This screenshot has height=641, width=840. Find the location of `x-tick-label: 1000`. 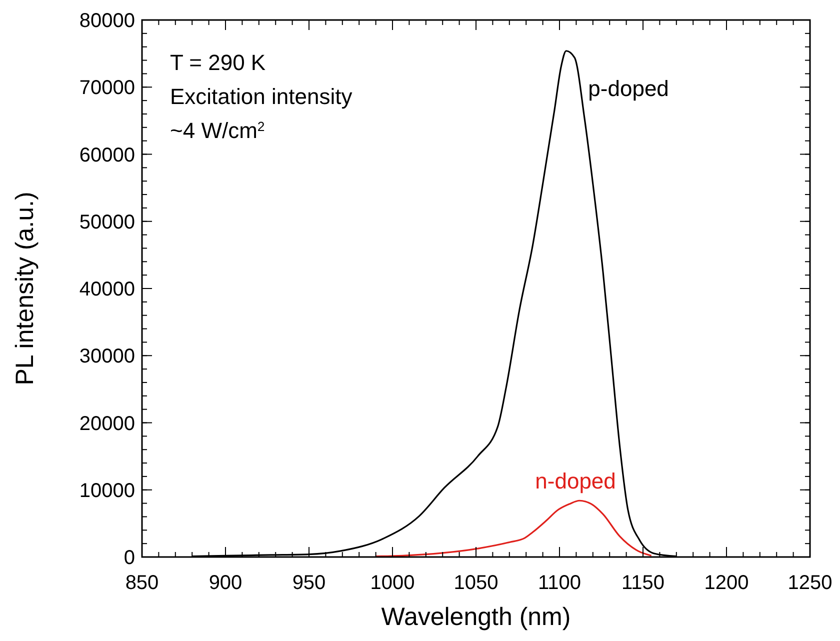

x-tick-label: 1000 is located at coordinates (392, 583).